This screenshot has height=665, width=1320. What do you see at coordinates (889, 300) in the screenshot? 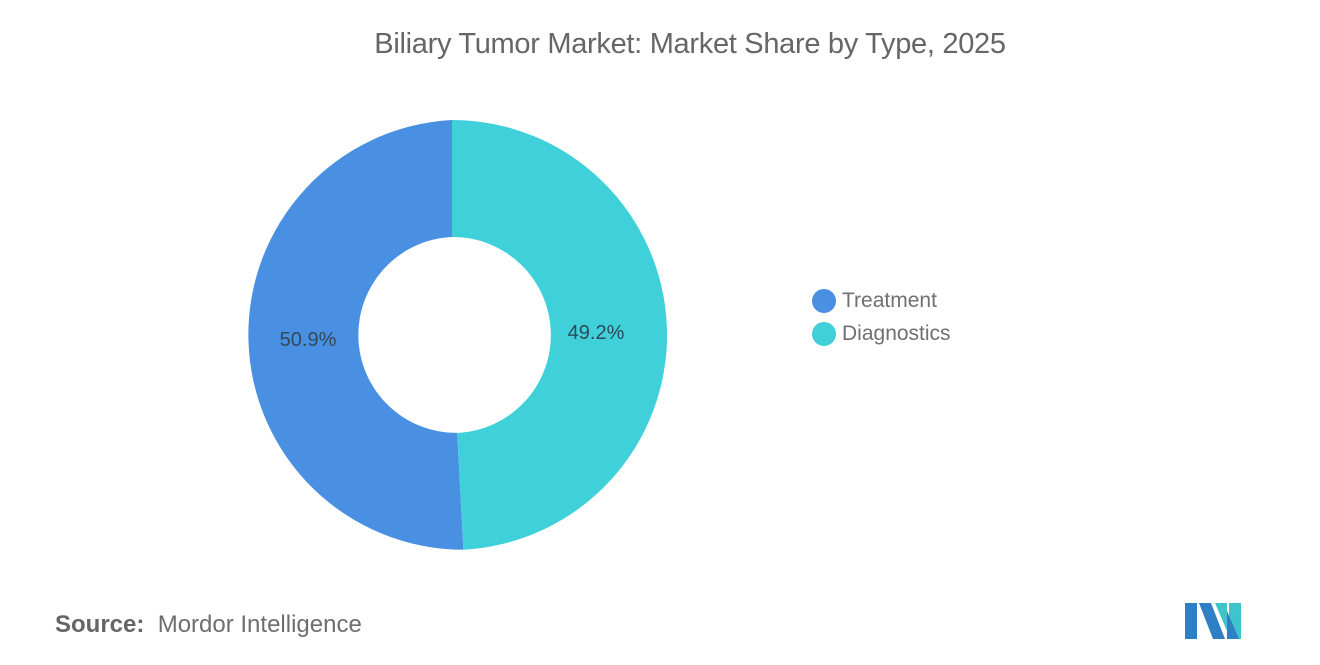
I see `legend-label: Treatment` at bounding box center [889, 300].